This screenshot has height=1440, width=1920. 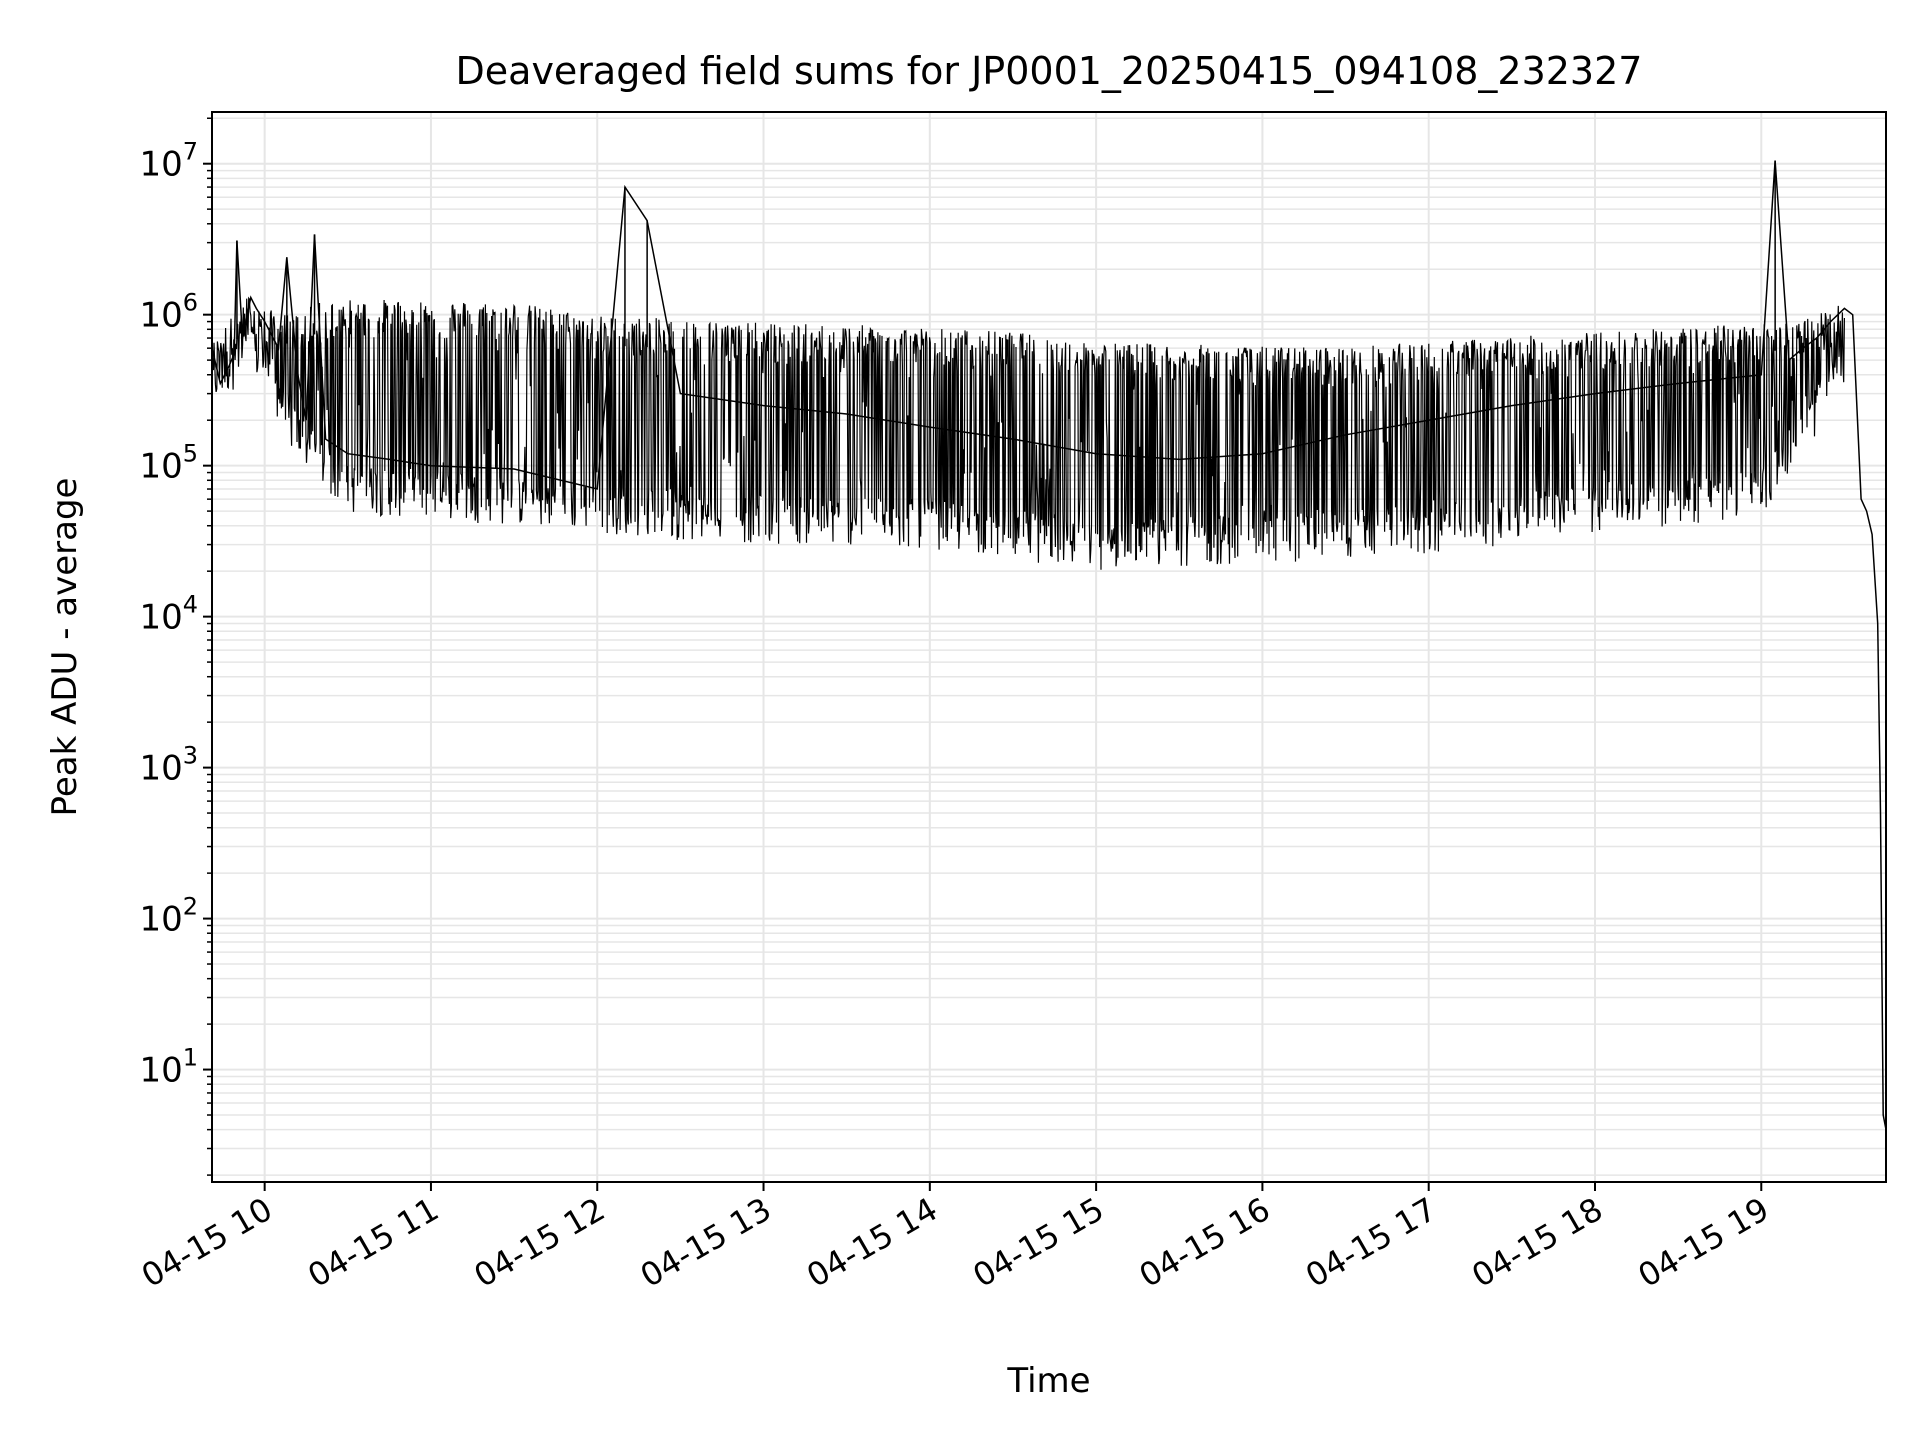 I want to click on y-tick-label: 10³, so click(x=168, y=765).